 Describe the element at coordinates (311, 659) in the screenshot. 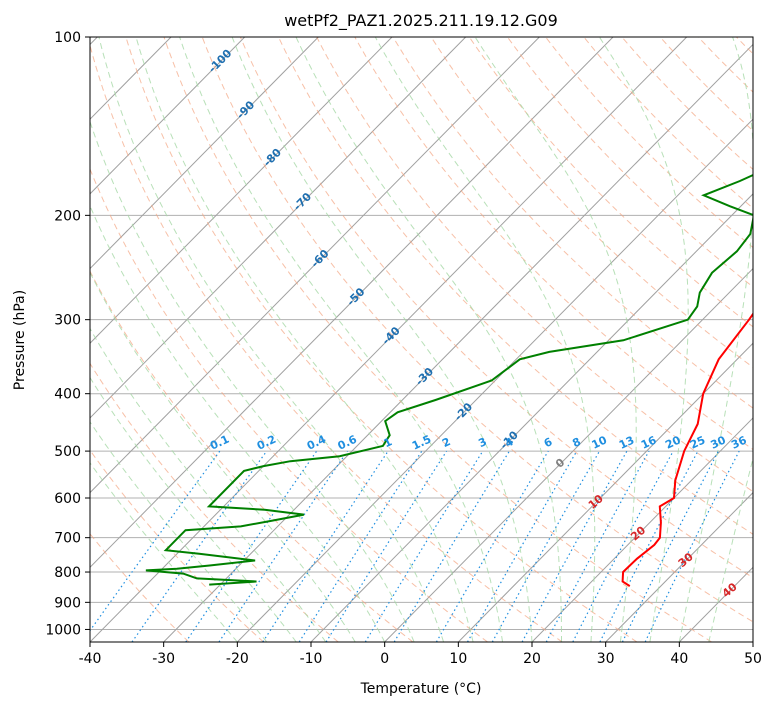

I see `x-tick-label: -10` at that location.